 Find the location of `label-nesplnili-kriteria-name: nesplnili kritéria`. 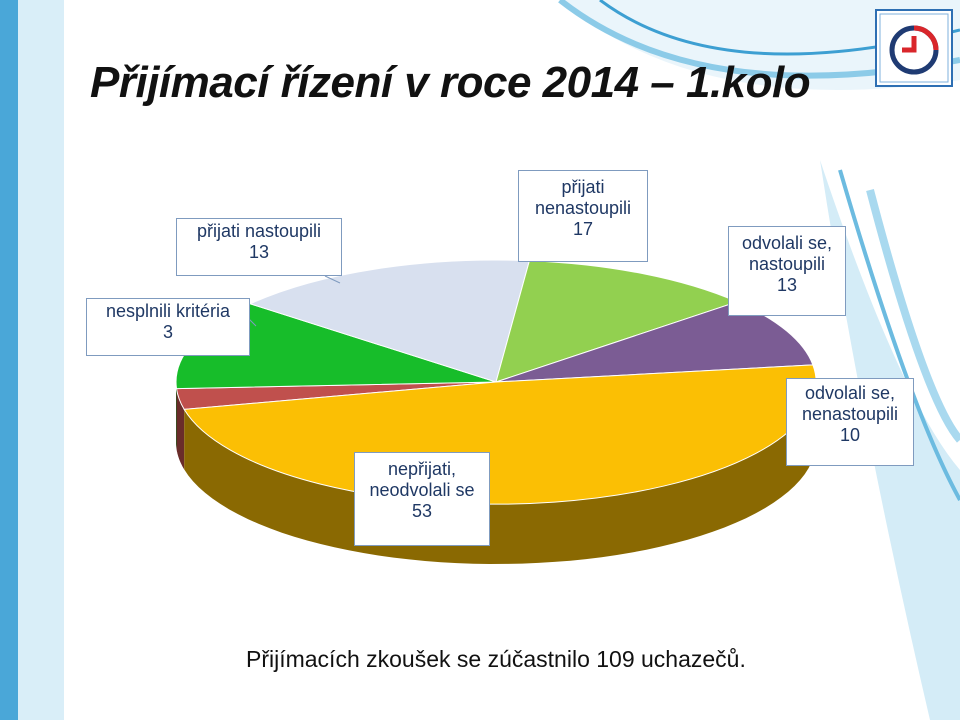

label-nesplnili-kriteria-name: nesplnili kritéria is located at coordinates (168, 311).